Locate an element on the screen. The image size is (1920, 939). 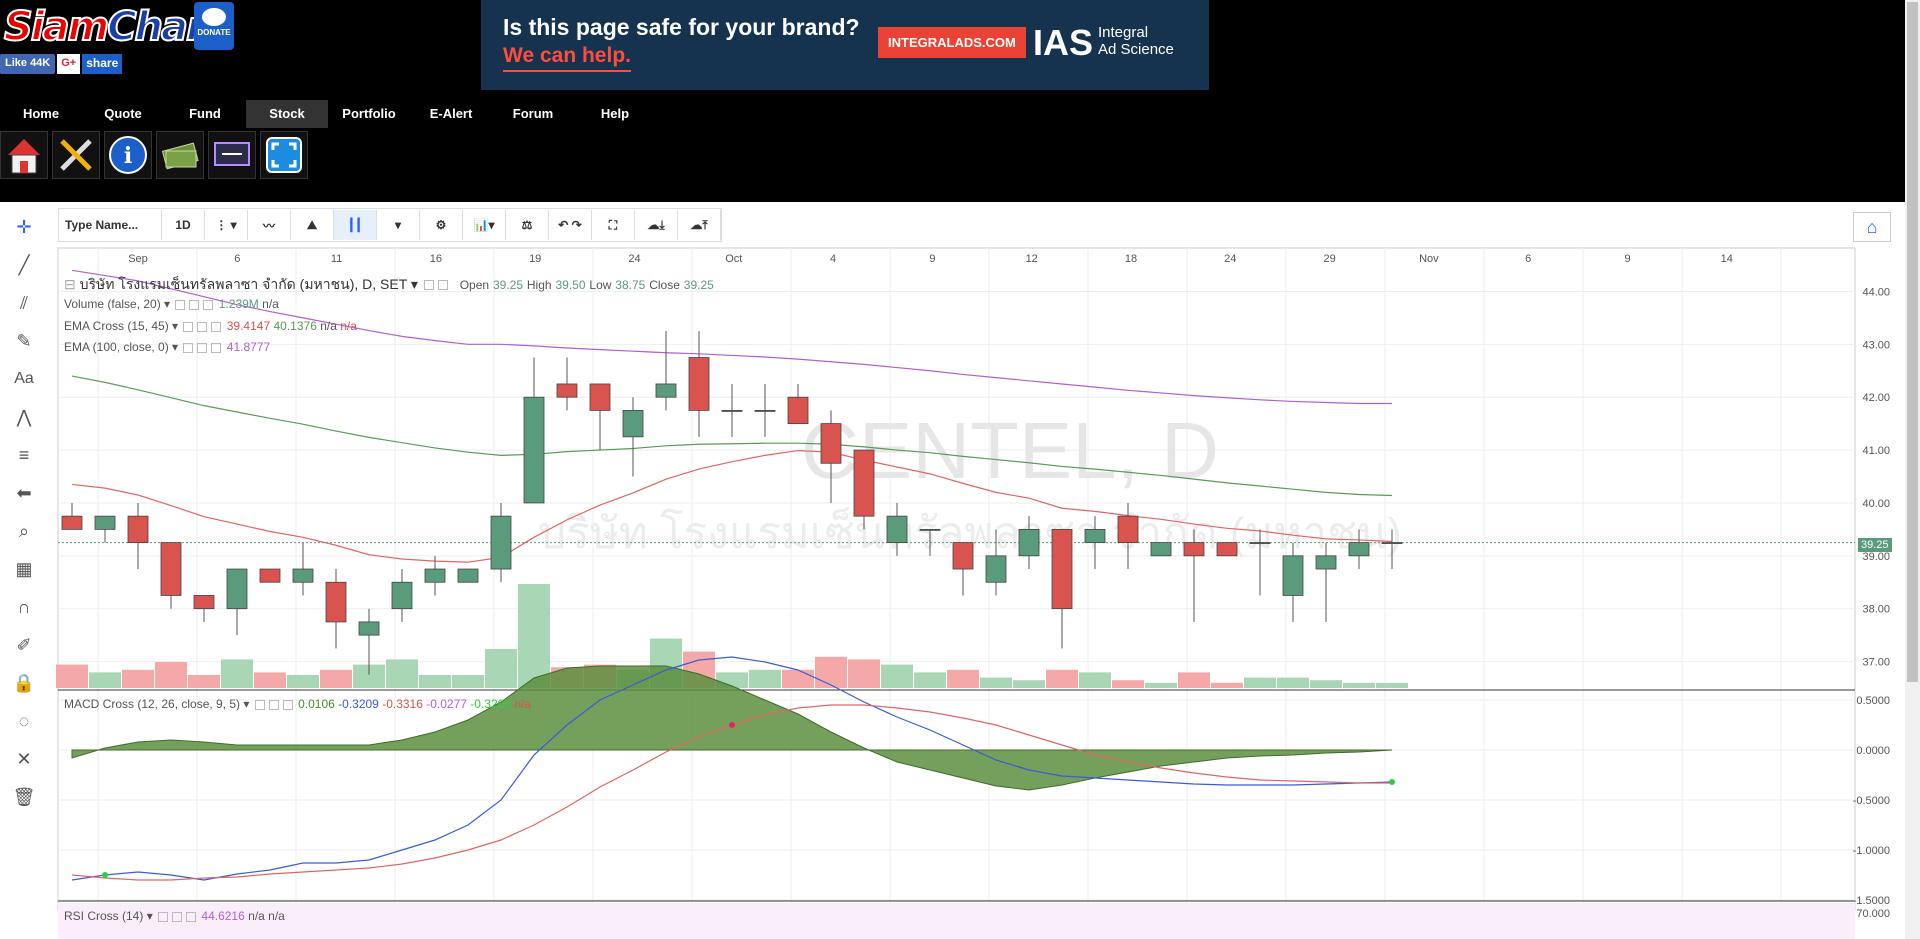
brush-icon: ✎ is located at coordinates (24, 340).